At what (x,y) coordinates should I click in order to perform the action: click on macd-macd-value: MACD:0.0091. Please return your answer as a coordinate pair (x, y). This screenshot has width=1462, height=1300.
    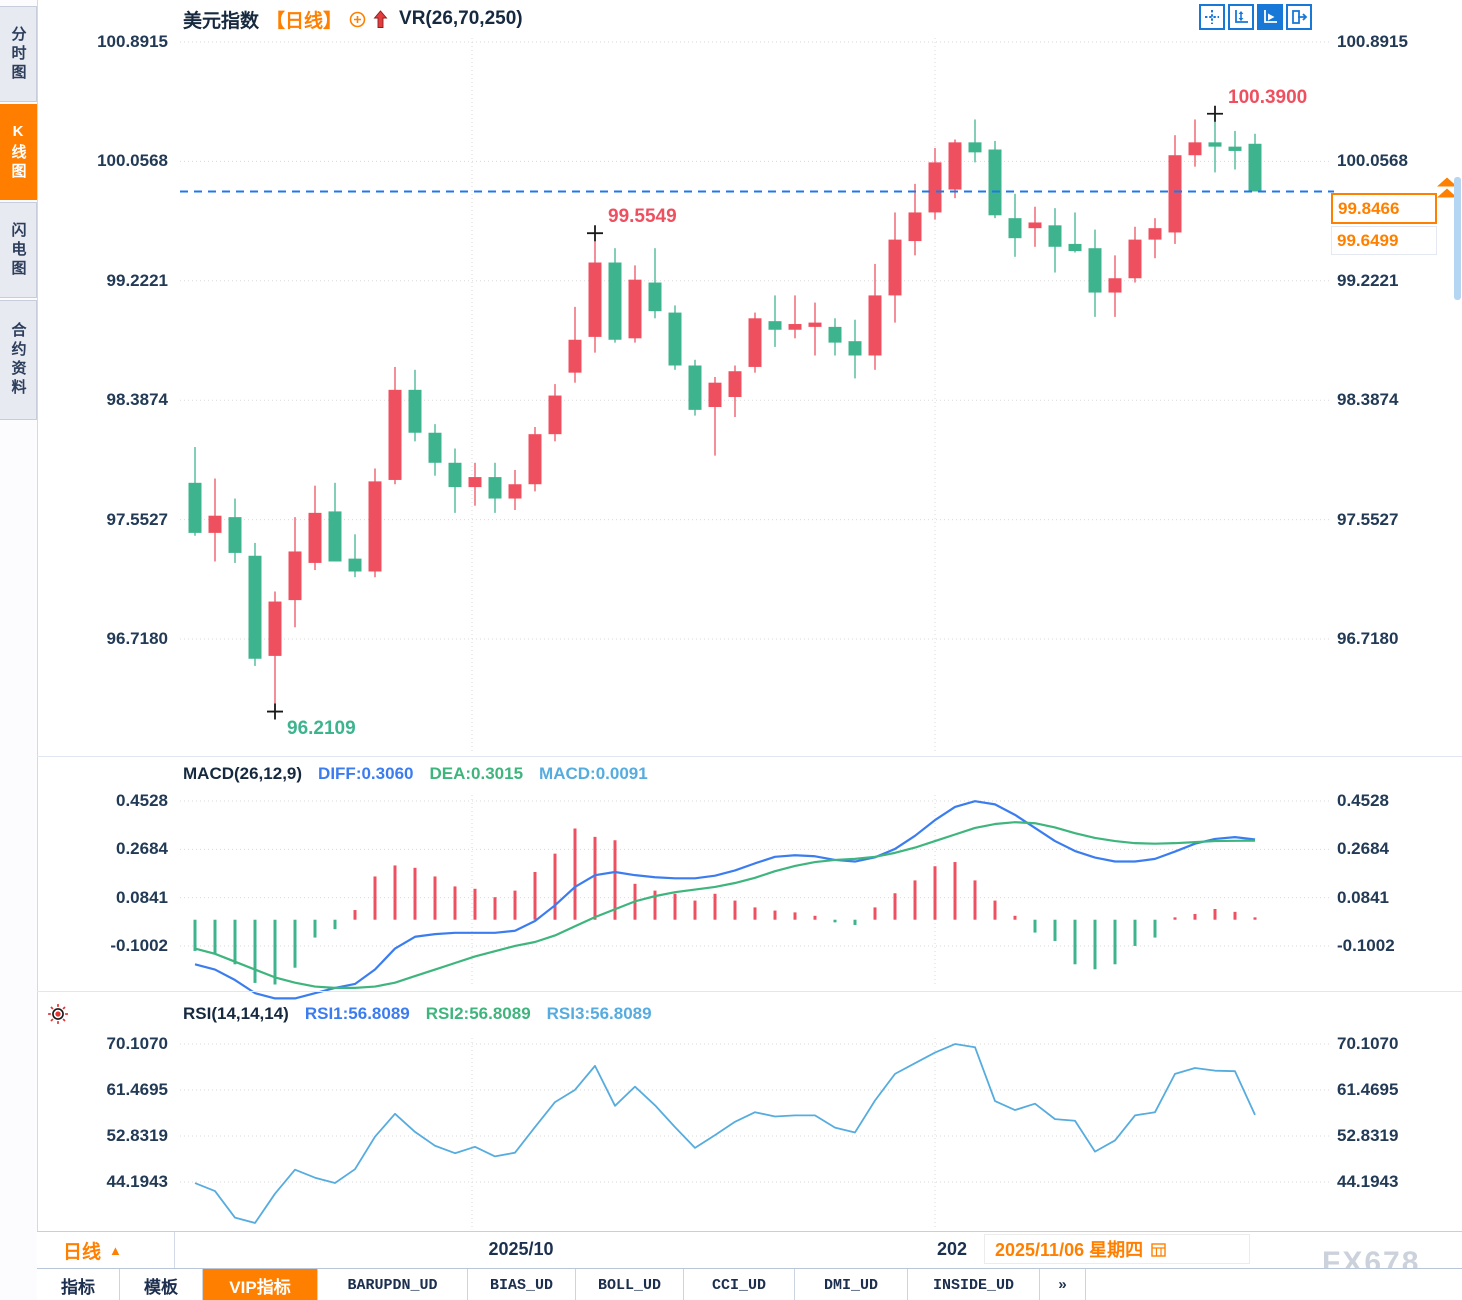
    Looking at the image, I should click on (593, 773).